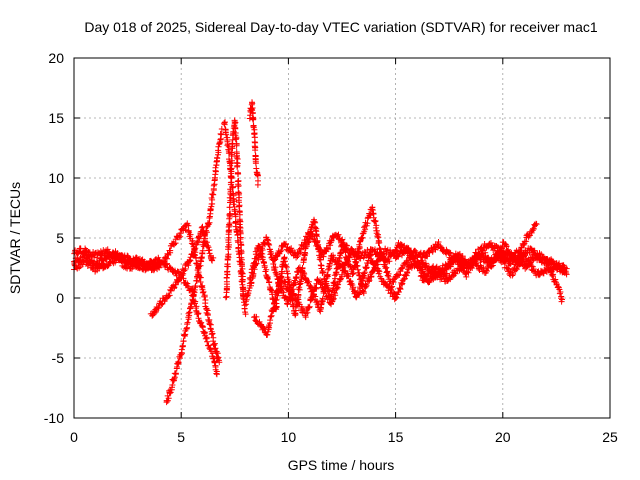  I want to click on x-tick-label: 15, so click(396, 437).